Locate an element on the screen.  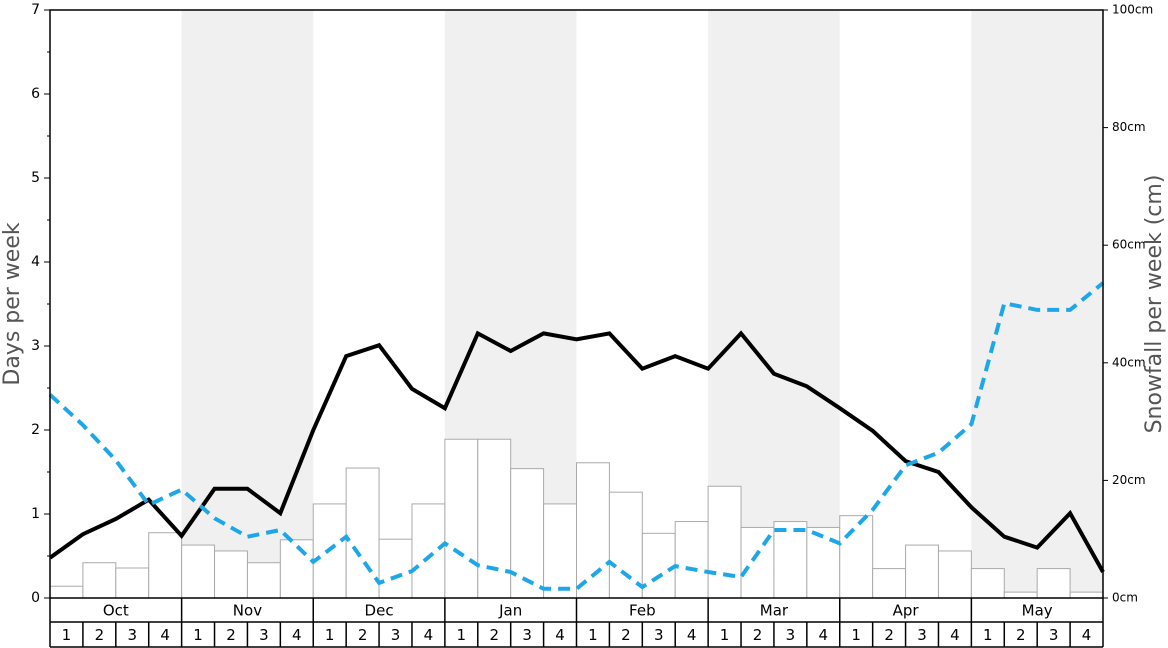
y-axis-label: Days per week is located at coordinates (12, 303).